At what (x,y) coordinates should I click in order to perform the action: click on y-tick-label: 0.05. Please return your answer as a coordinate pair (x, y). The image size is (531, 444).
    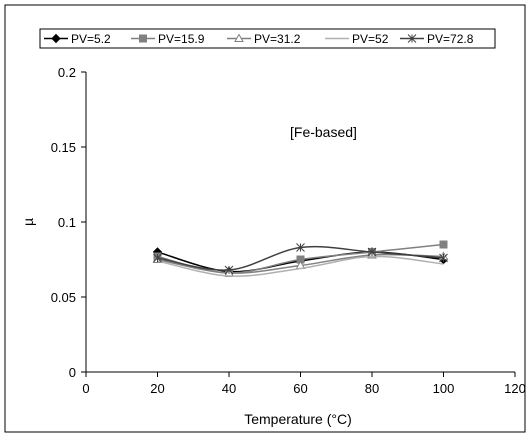
    Looking at the image, I should click on (63, 297).